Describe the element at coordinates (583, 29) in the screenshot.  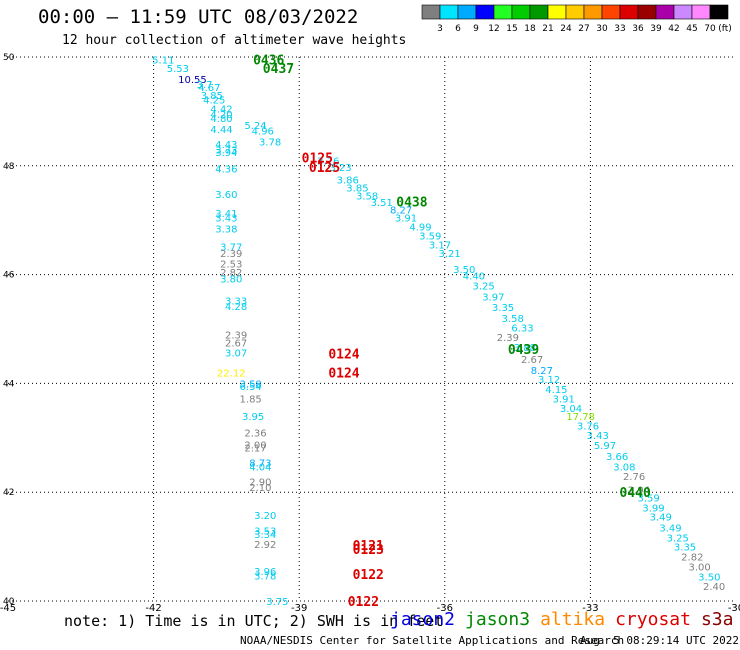
I see `colorbar-tick-label: 27` at that location.